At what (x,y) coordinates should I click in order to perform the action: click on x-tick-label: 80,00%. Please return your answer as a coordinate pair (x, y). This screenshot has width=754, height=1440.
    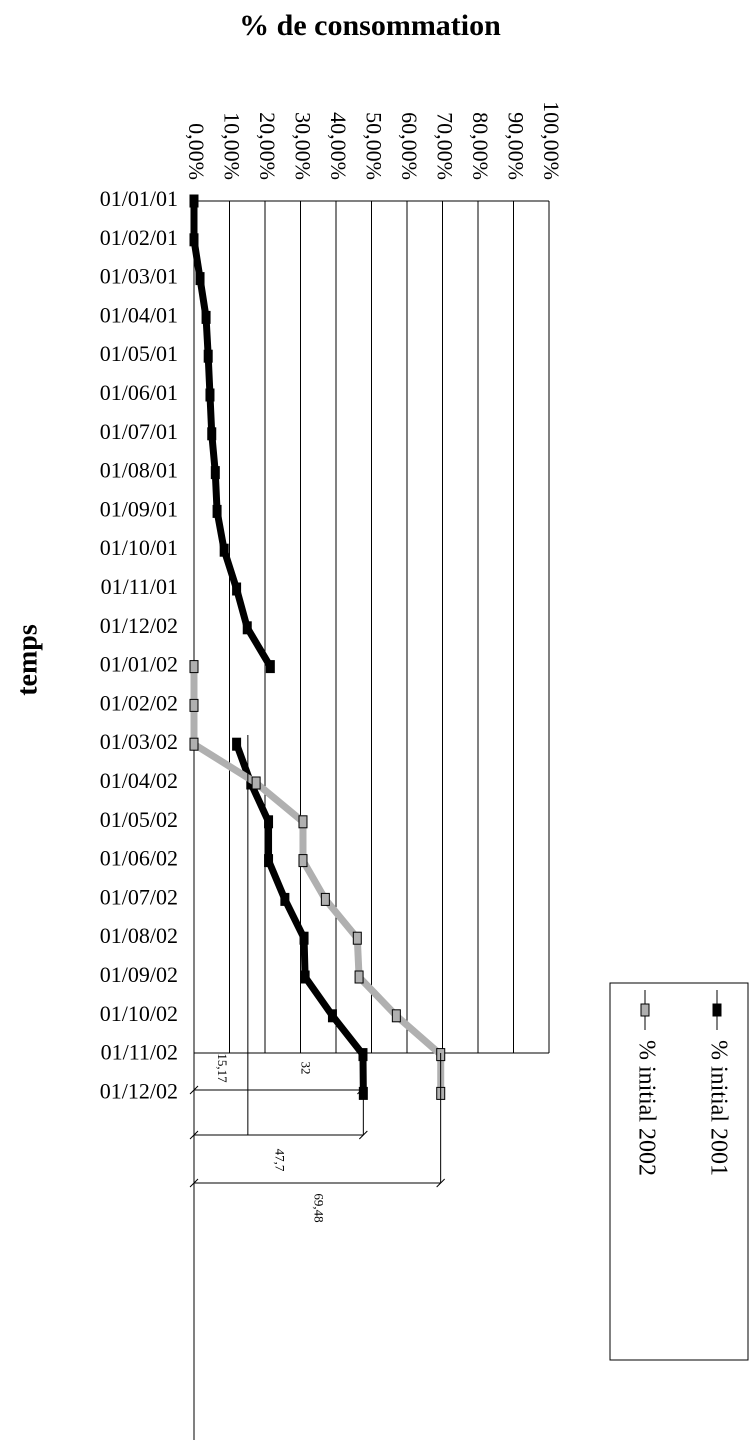
    Looking at the image, I should click on (480, 146).